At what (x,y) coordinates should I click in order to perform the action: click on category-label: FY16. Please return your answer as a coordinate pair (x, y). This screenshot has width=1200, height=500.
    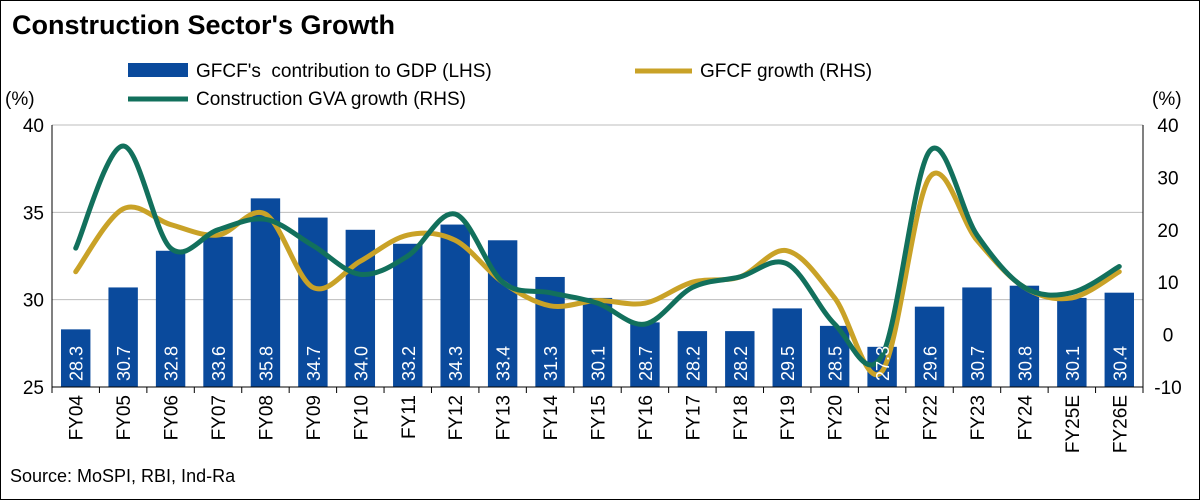
    Looking at the image, I should click on (646, 417).